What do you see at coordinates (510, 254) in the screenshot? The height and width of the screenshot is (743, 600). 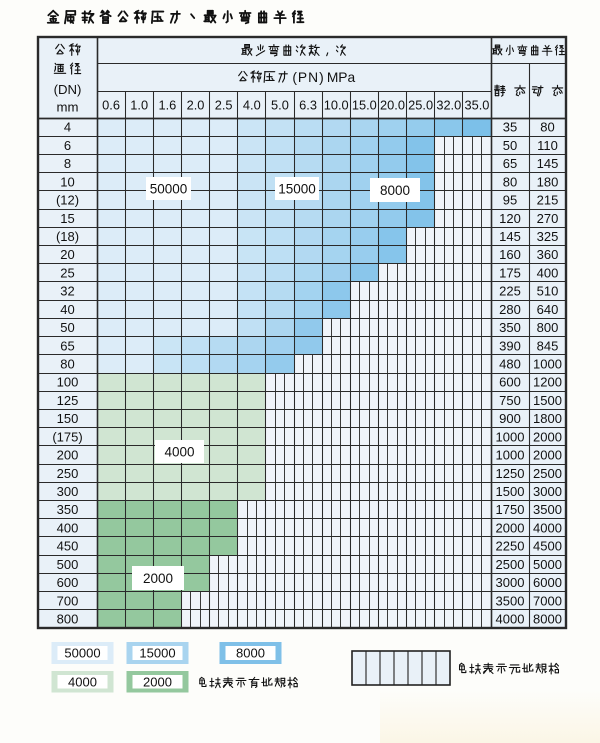 I see `svg-text: 160` at bounding box center [510, 254].